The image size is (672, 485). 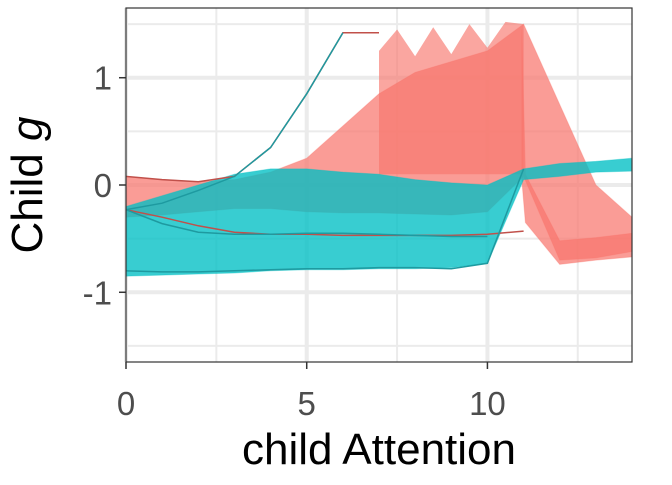 What do you see at coordinates (103, 78) in the screenshot?
I see `y-tick-label: 1` at bounding box center [103, 78].